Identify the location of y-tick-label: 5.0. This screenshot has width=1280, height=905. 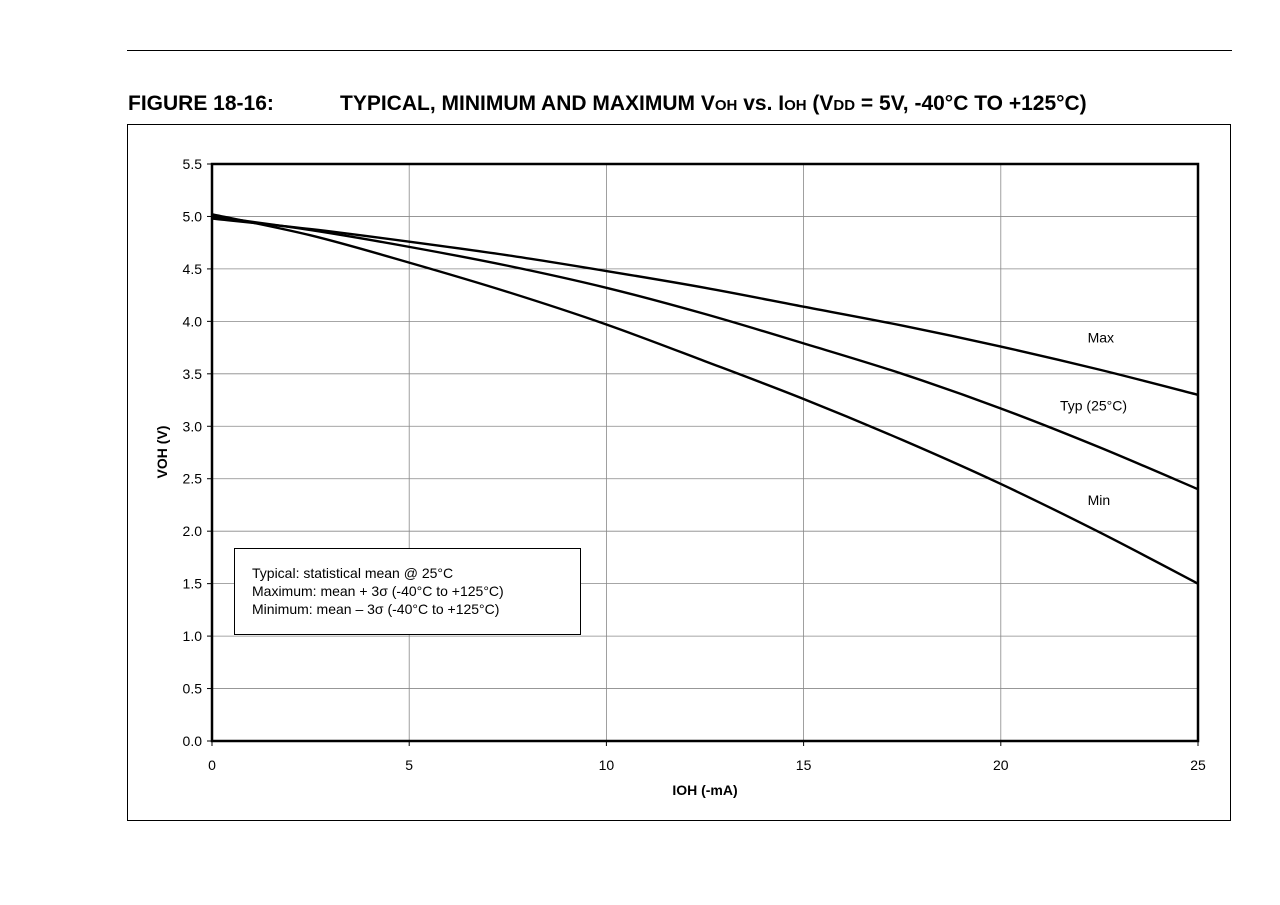
(193, 216).